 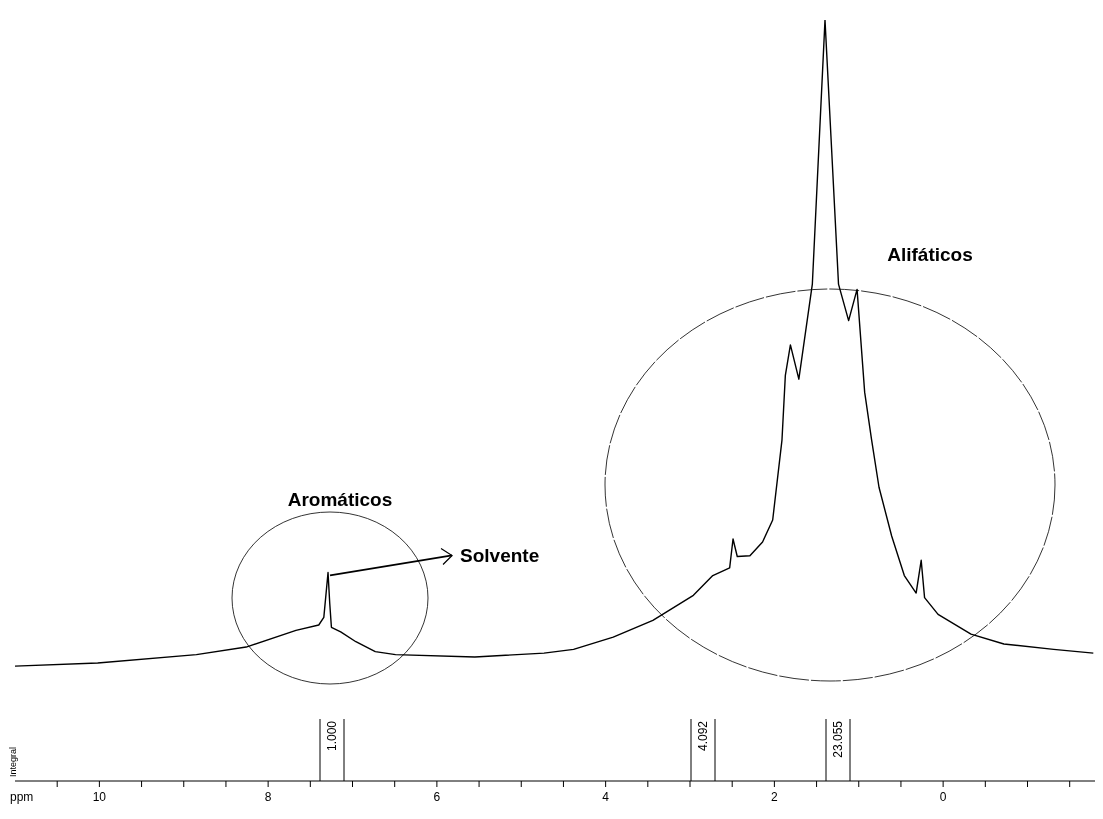 What do you see at coordinates (775, 797) in the screenshot?
I see `x-tick-label: 2` at bounding box center [775, 797].